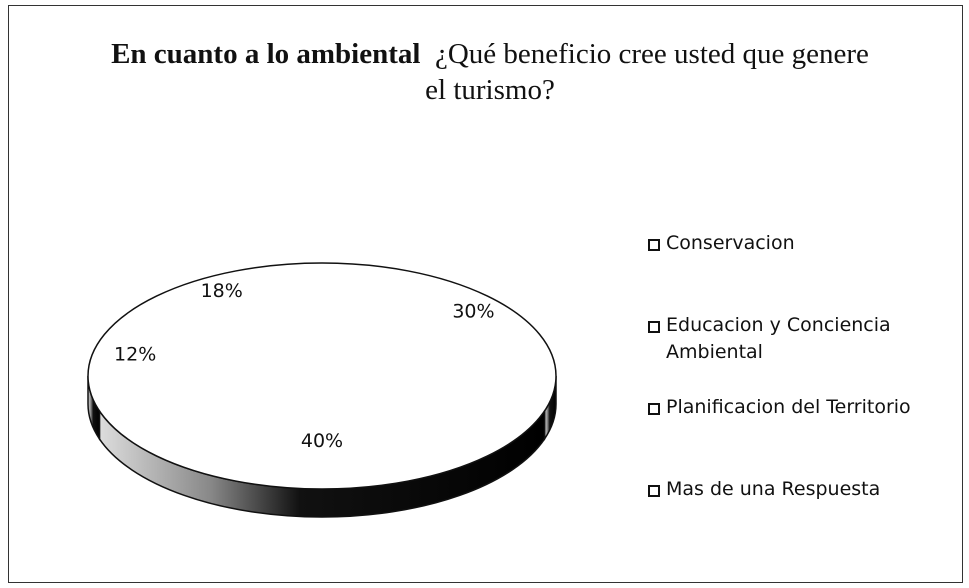 The width and height of the screenshot is (969, 588). Describe the element at coordinates (778, 338) in the screenshot. I see `legend-label: Educacion y Conciencia Ambiental` at that location.